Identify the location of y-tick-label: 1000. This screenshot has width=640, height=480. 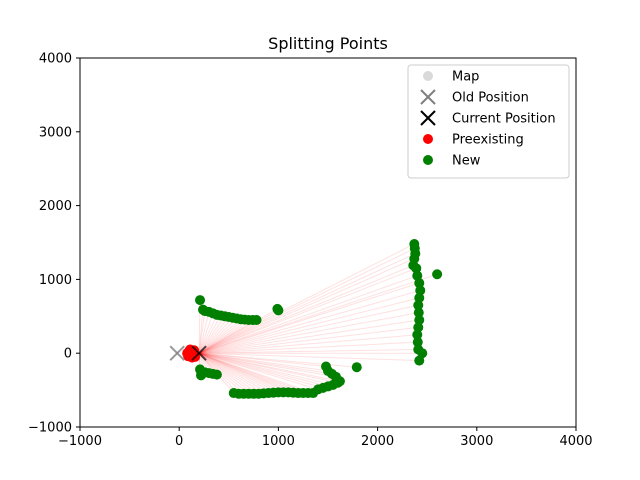
(55, 280).